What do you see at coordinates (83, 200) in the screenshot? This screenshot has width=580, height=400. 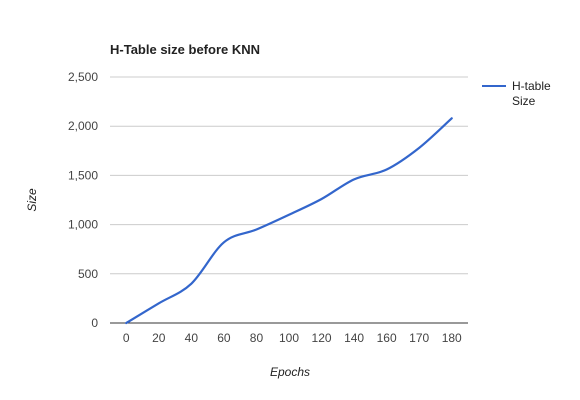 I see `y-axis-ticks: 0 500 1,000 1,500 2,000 2,500` at bounding box center [83, 200].